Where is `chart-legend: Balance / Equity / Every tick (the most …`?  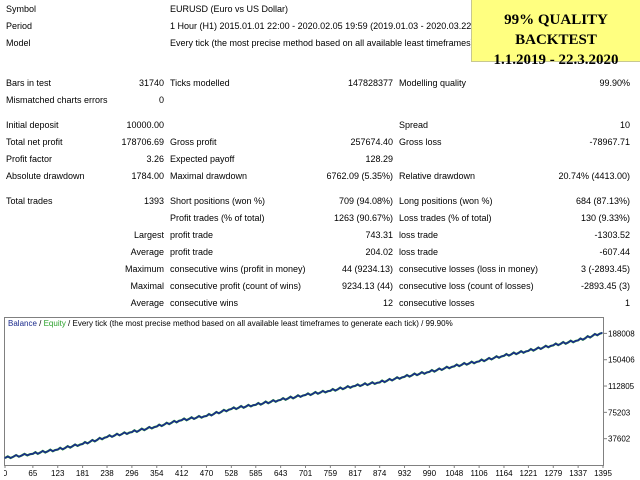 chart-legend: Balance / Equity / Every tick (the most … is located at coordinates (230, 323).